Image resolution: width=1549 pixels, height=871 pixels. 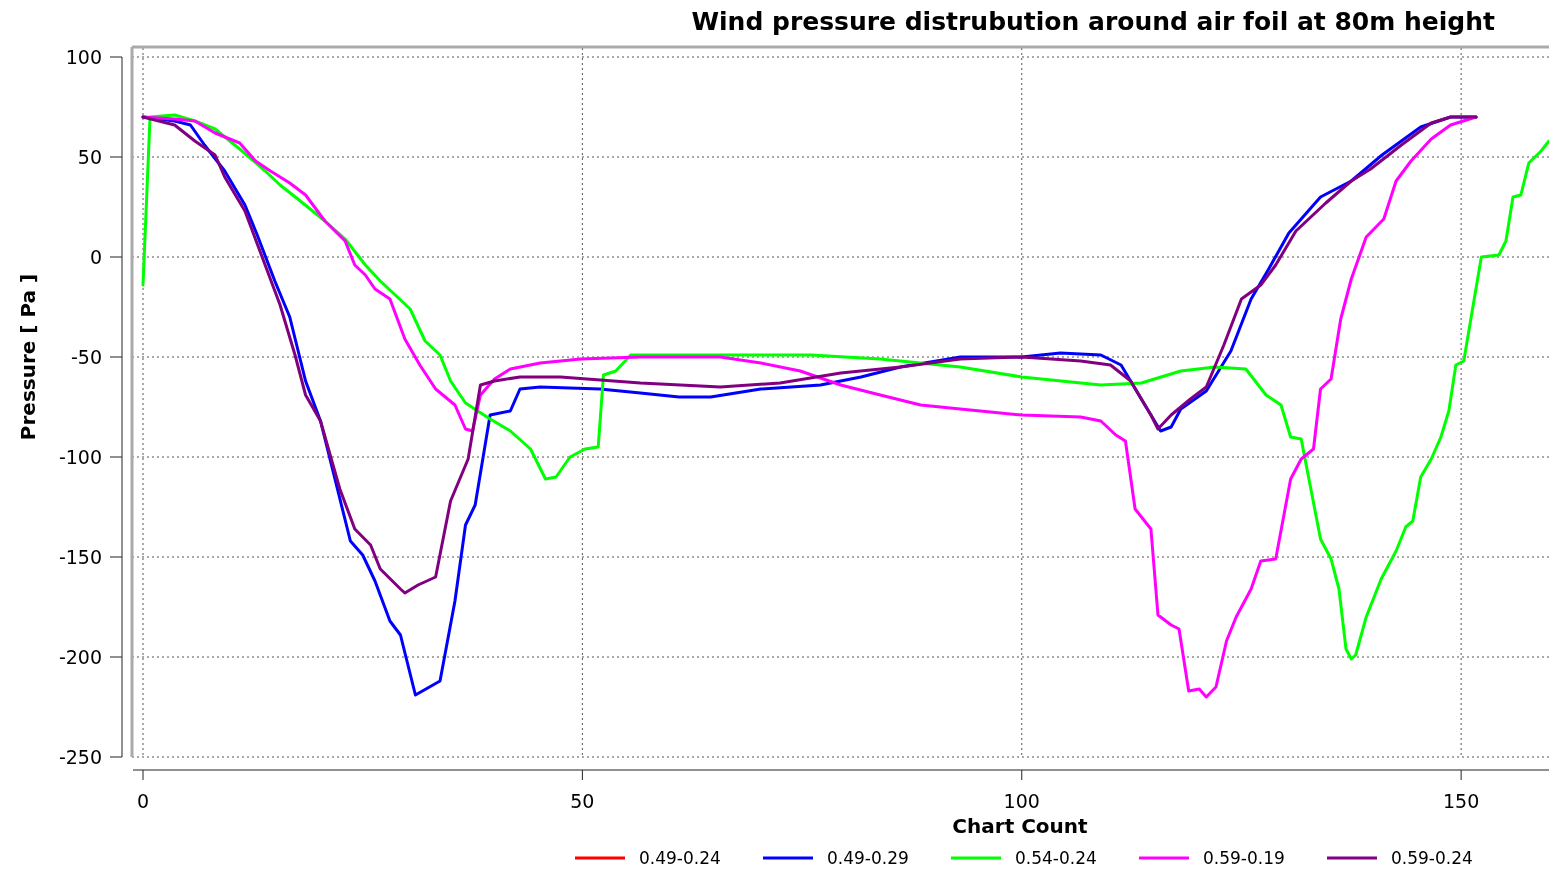 I want to click on x-tick-label: 150, so click(x=1461, y=801).